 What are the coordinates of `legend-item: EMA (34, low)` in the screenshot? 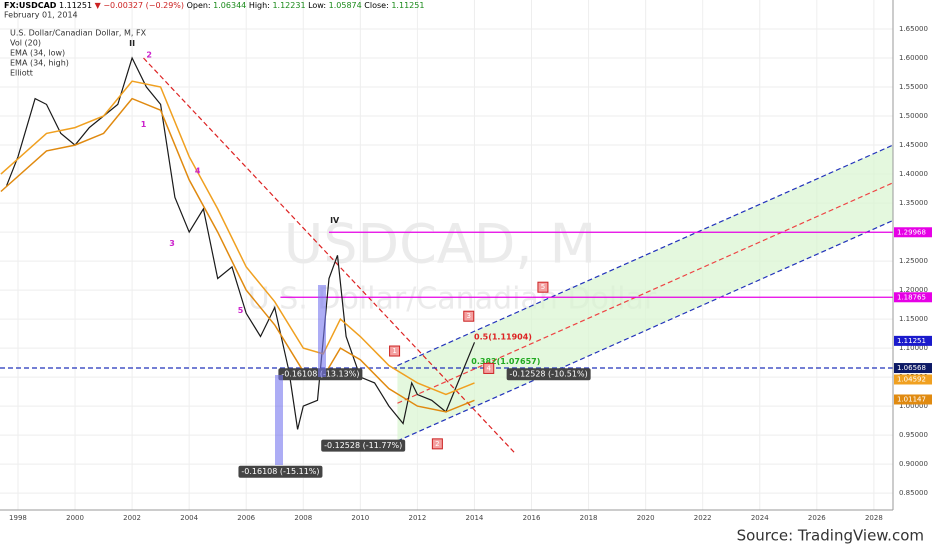 It's located at (37, 53).